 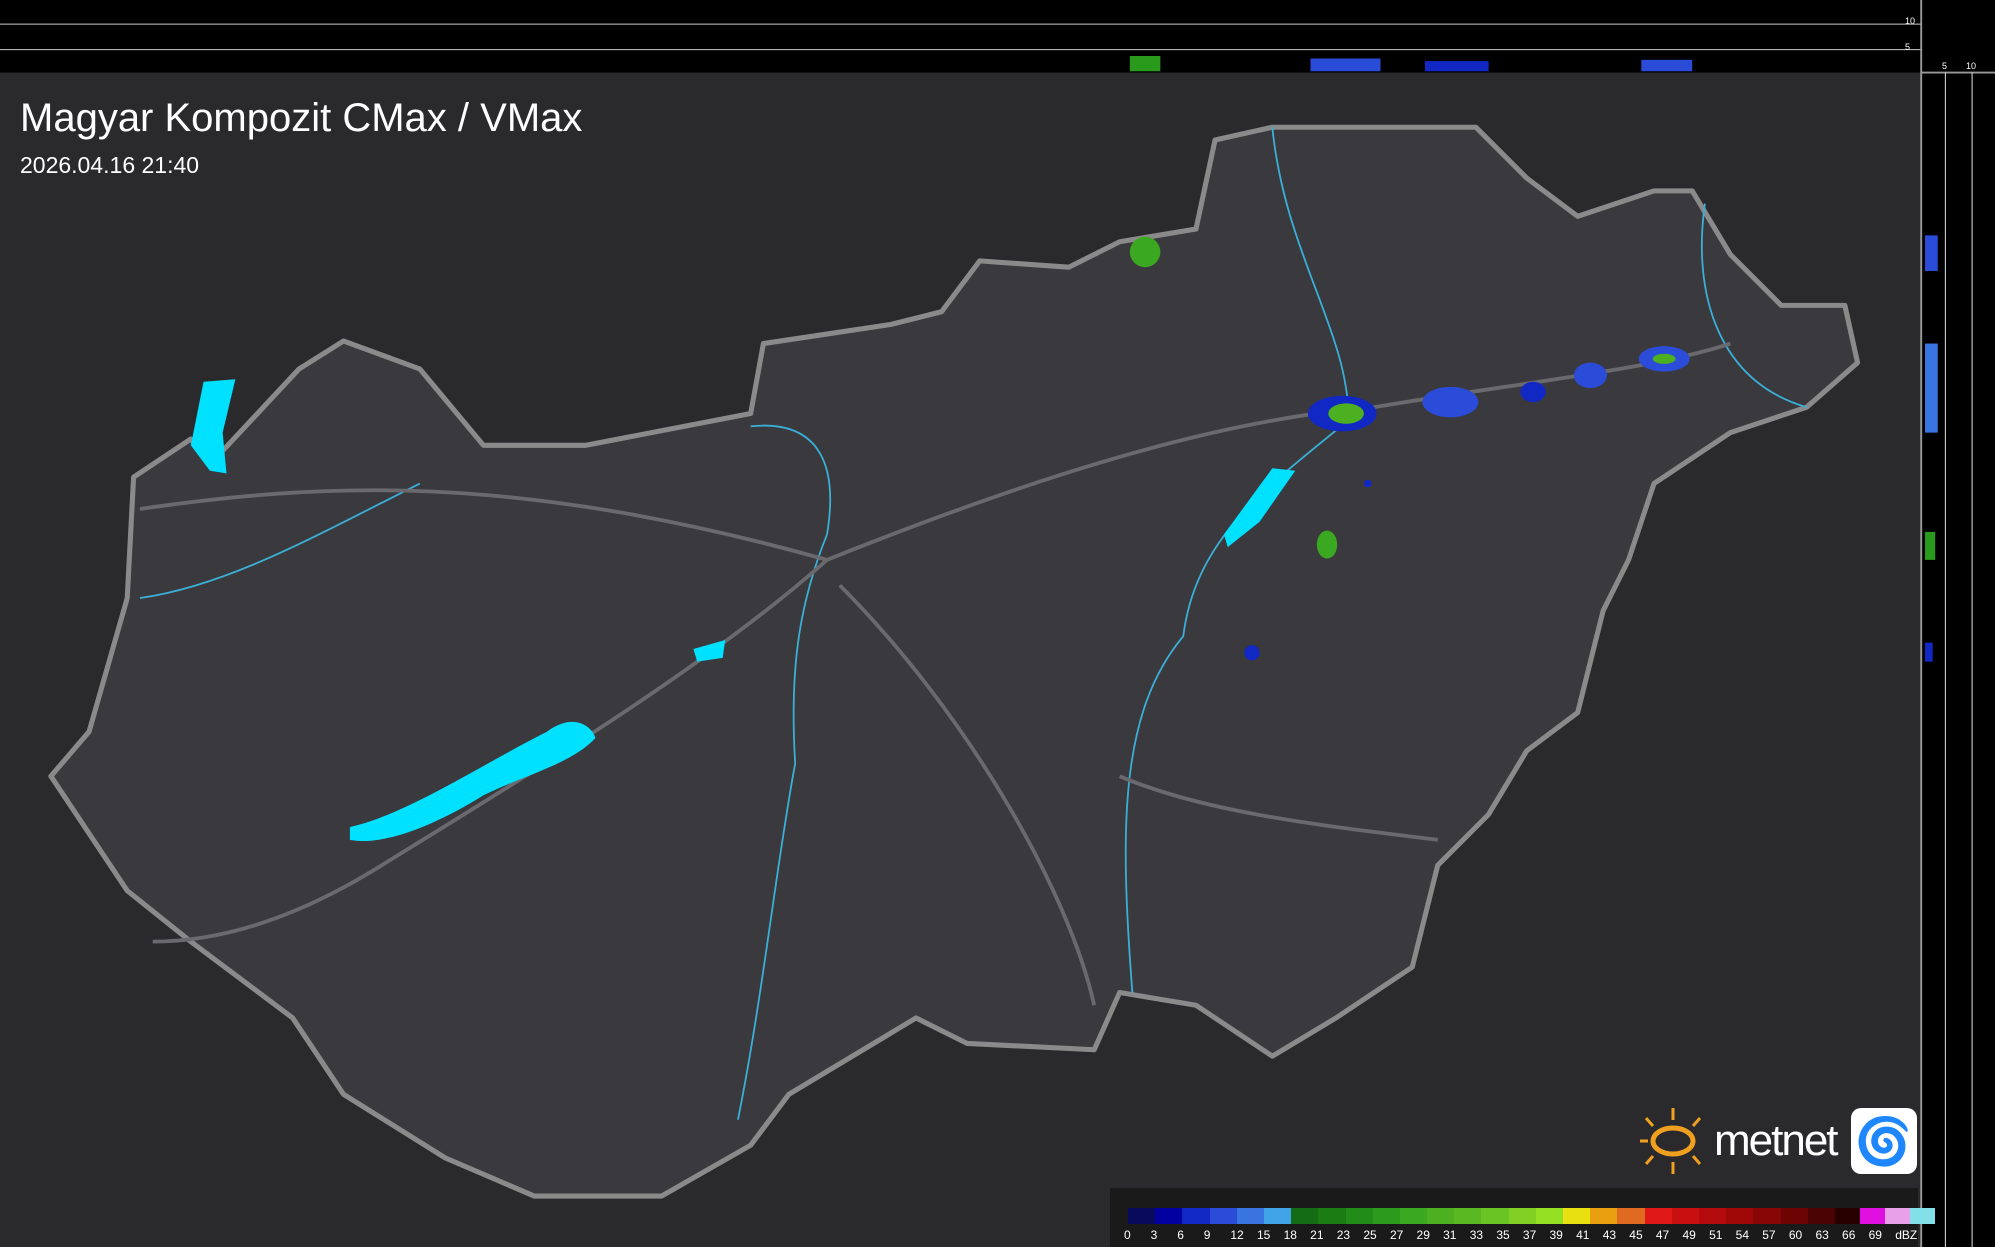 I want to click on legend-label: 12, so click(x=1237, y=1235).